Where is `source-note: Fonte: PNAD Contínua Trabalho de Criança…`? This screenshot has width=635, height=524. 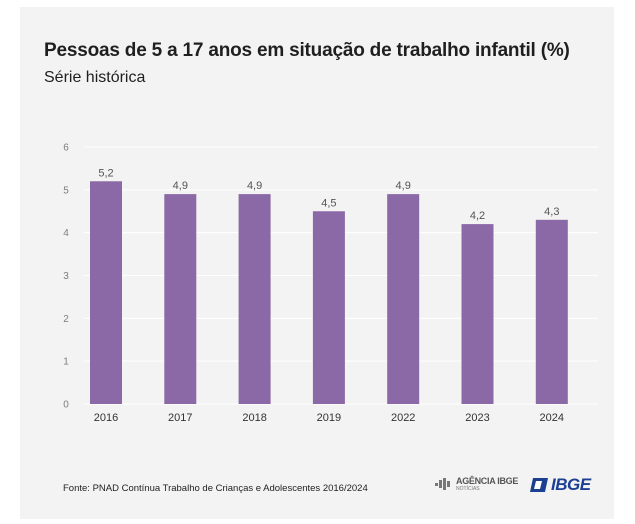
source-note: Fonte: PNAD Contínua Trabalho de Criança… is located at coordinates (215, 488).